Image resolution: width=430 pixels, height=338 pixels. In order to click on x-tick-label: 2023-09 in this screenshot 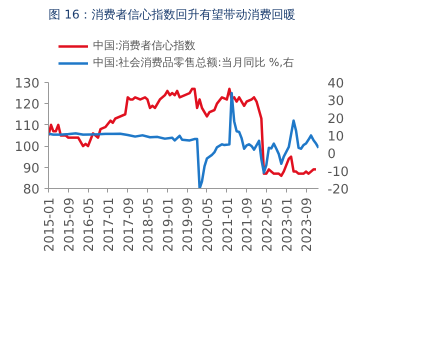, I will do `click(308, 224)`.